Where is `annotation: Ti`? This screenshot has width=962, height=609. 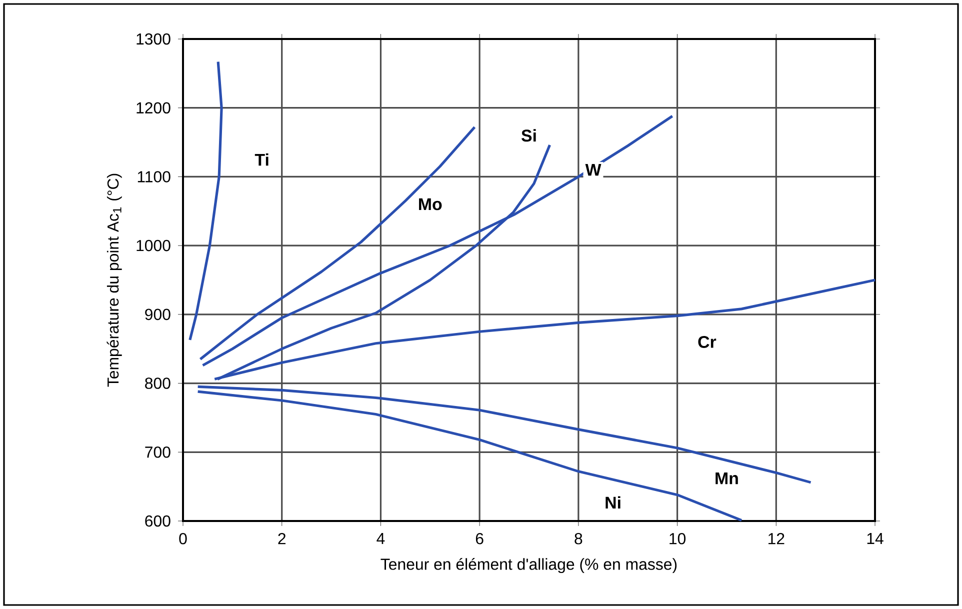
annotation: Ti is located at coordinates (261, 159).